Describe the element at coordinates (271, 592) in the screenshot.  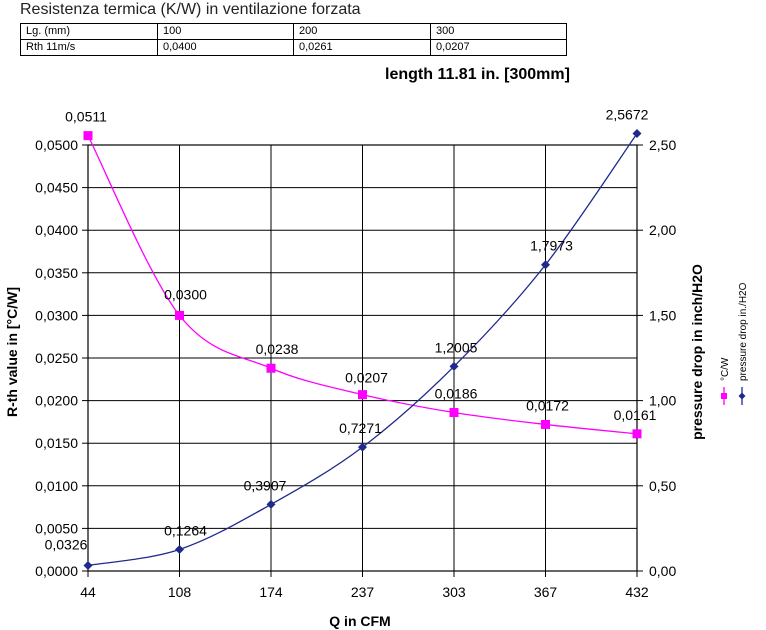
I see `x-tick-label: 174` at that location.